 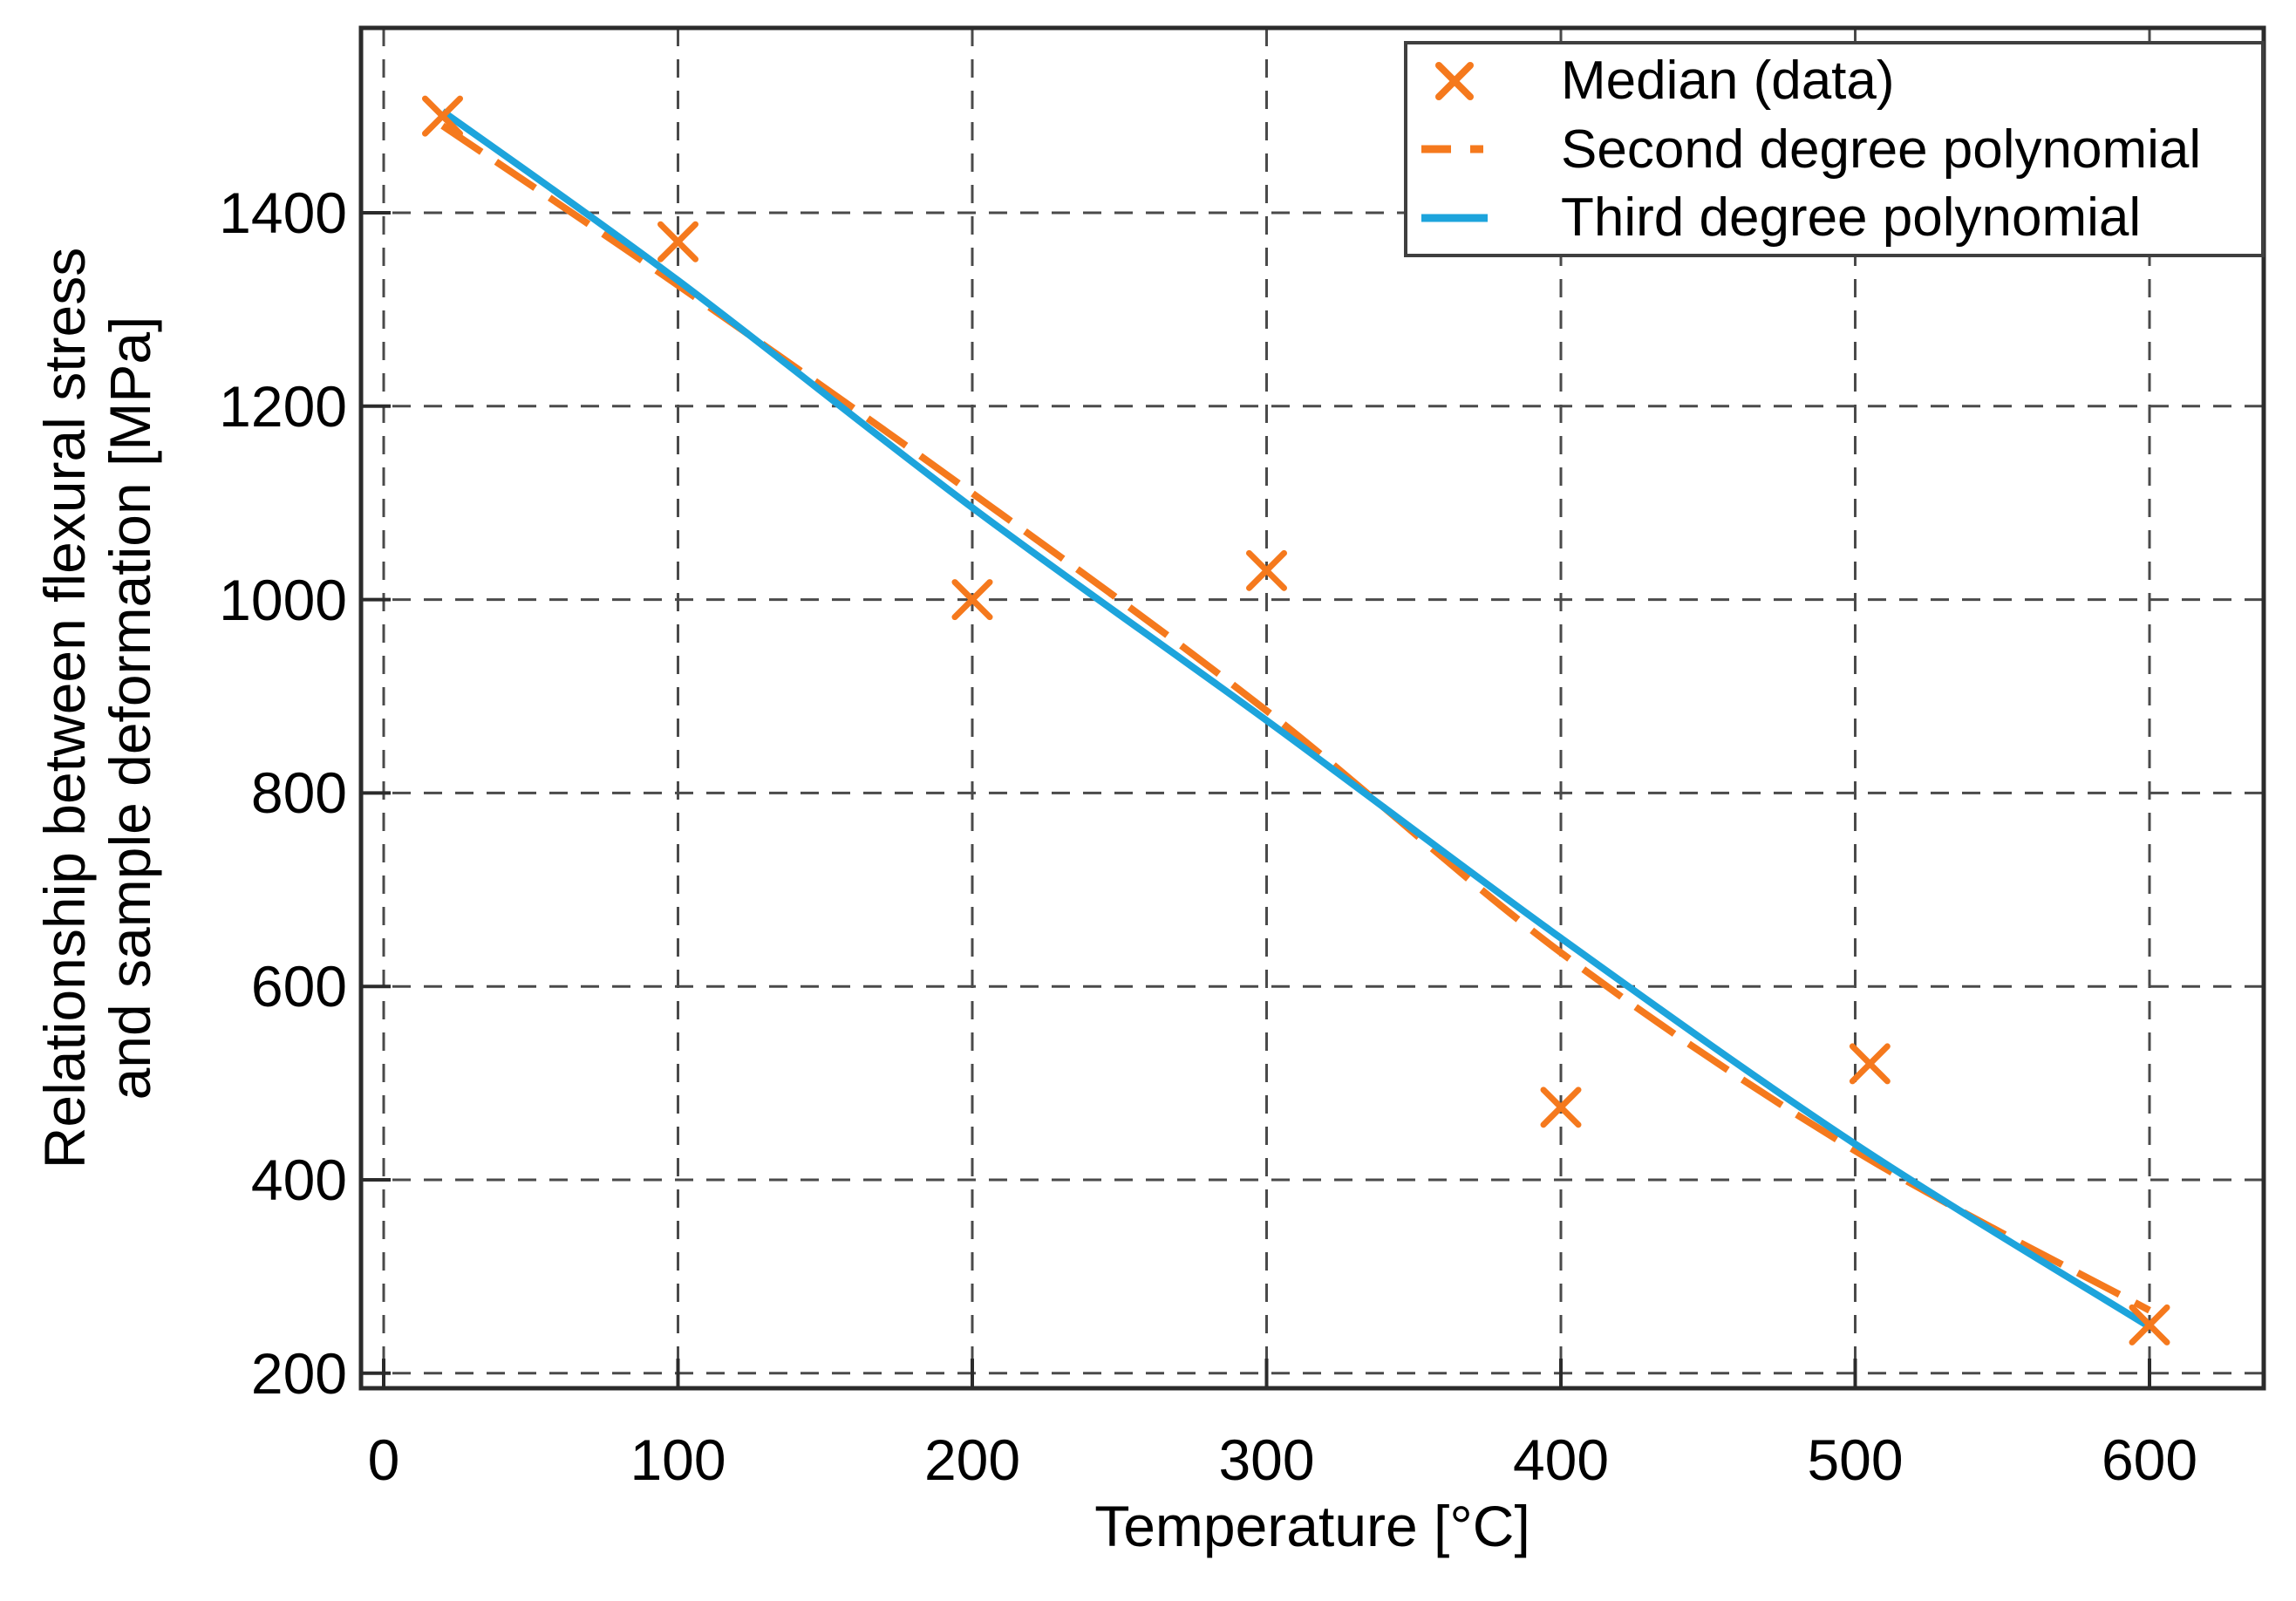 I want to click on x-tick-label: 300, so click(x=1266, y=1459).